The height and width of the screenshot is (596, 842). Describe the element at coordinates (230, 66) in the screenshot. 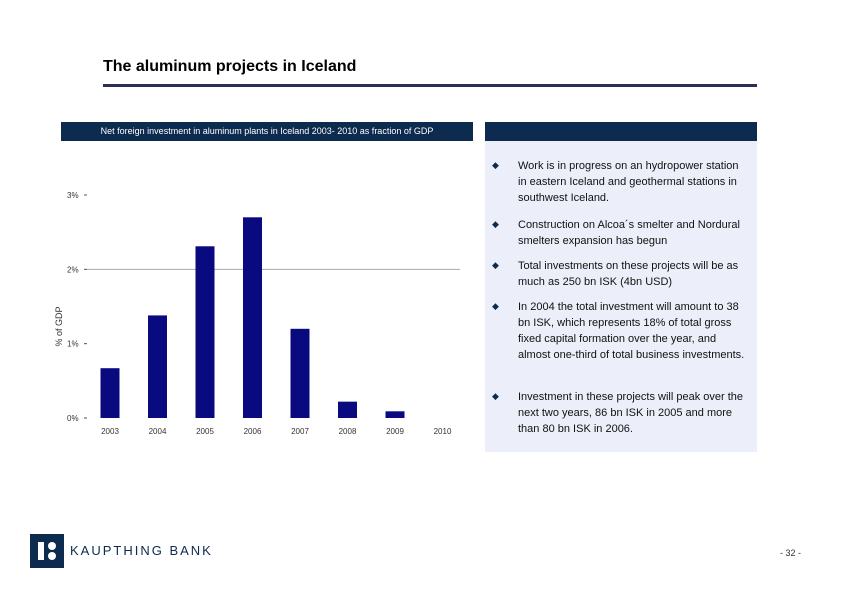

I see `page-title: The aluminum projects in Iceland` at that location.